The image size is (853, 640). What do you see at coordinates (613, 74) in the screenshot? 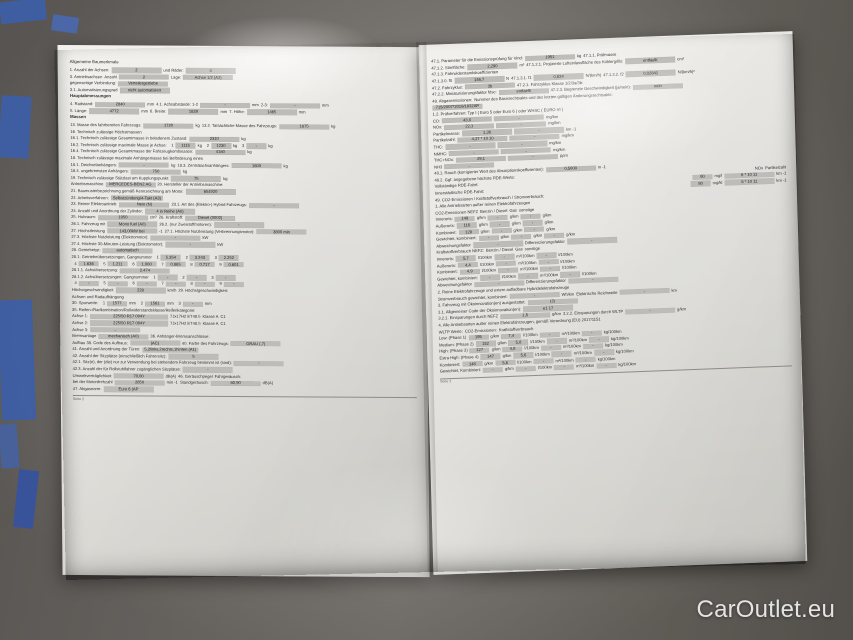
I see `field-label: 47.1.3.2. f2` at bounding box center [613, 74].